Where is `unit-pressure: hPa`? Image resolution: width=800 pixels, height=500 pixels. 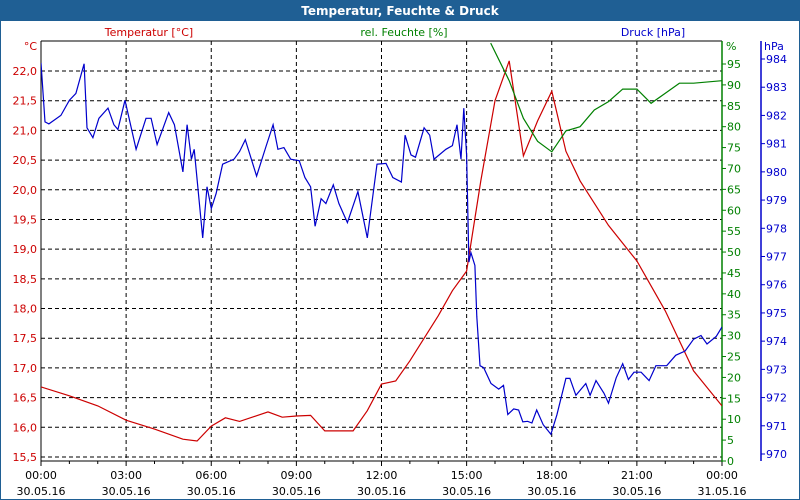
unit-pressure: hPa is located at coordinates (774, 46).